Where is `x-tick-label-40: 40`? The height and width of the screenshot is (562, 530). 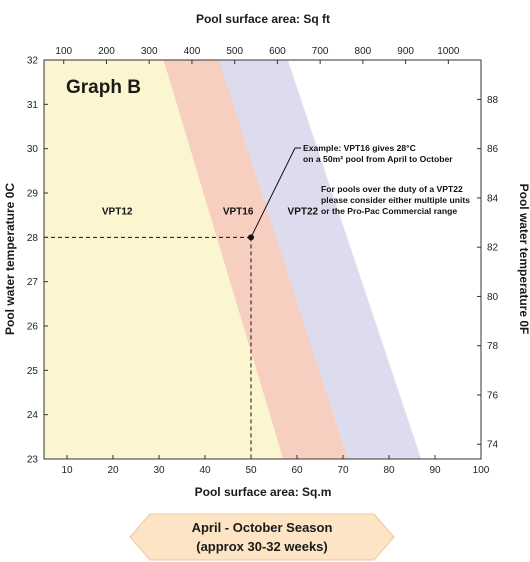
x-tick-label-40: 40 is located at coordinates (205, 470).